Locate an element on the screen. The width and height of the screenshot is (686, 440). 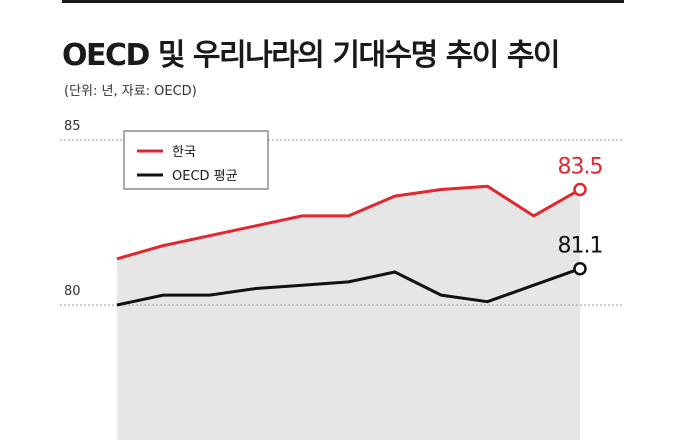
y-tick-label-85: 85 is located at coordinates (72, 126).